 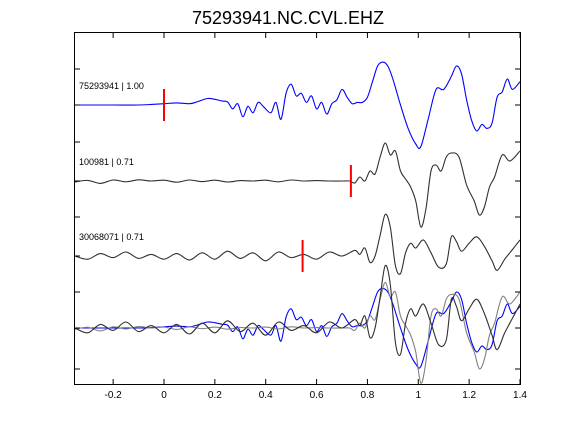 What do you see at coordinates (520, 395) in the screenshot?
I see `x-tick-label: 1.4` at bounding box center [520, 395].